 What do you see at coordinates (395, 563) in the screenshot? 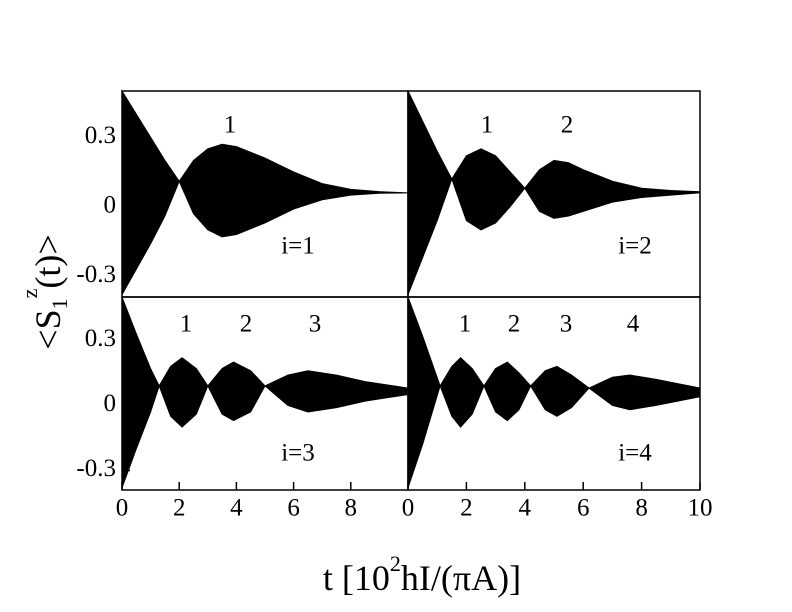
I see `x-label-sup: 2` at bounding box center [395, 563].